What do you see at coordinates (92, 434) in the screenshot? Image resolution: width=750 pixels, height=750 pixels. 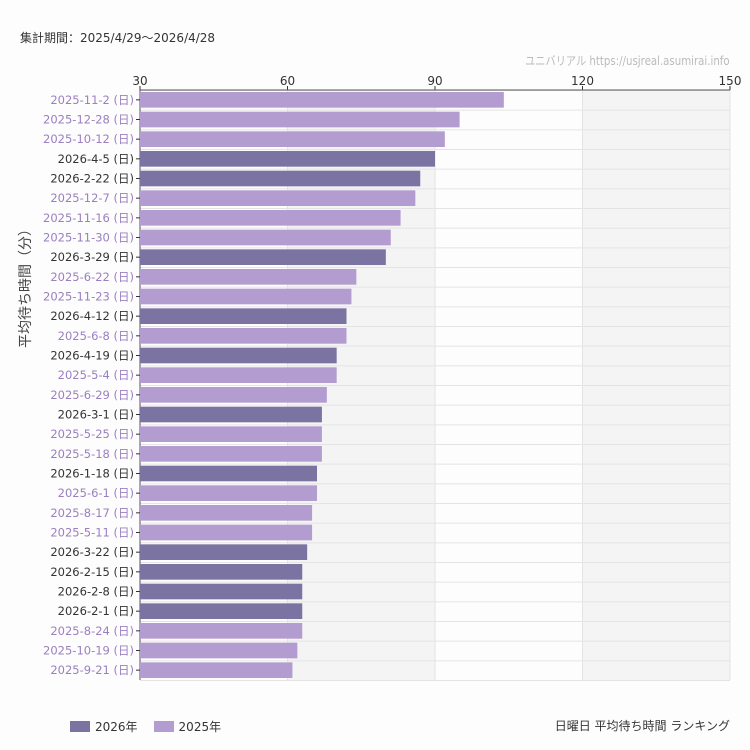 I see `y-tick-label: 2025-5-25 (日)` at bounding box center [92, 434].